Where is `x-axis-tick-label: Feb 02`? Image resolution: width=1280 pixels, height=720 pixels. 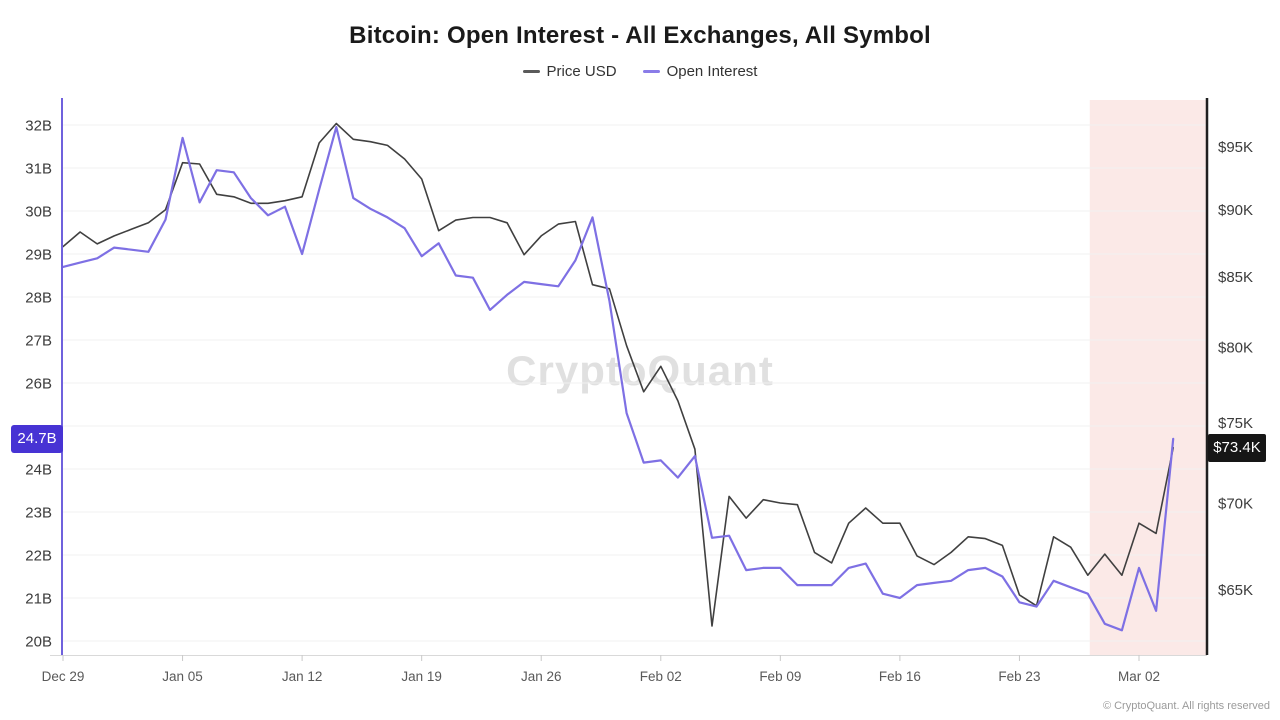 x-axis-tick-label: Feb 02 is located at coordinates (661, 676).